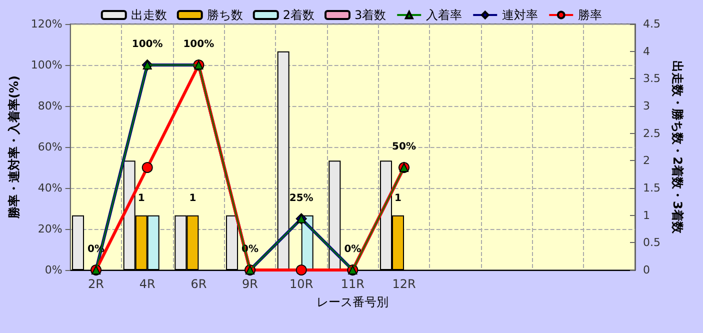  I want to click on legend-label: 2着数, so click(298, 15).